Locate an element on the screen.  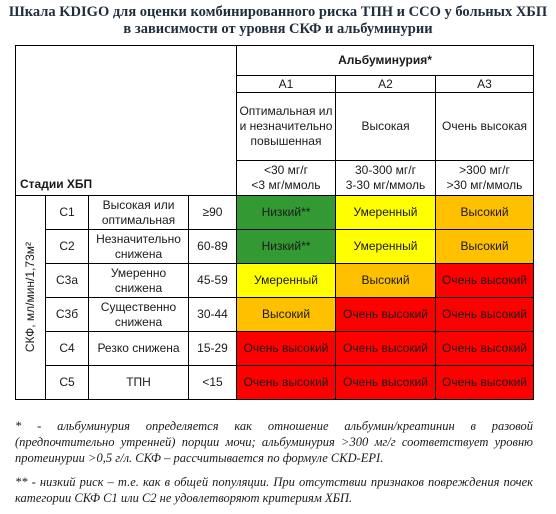
stage-description: Резко снижена is located at coordinates (138, 348).